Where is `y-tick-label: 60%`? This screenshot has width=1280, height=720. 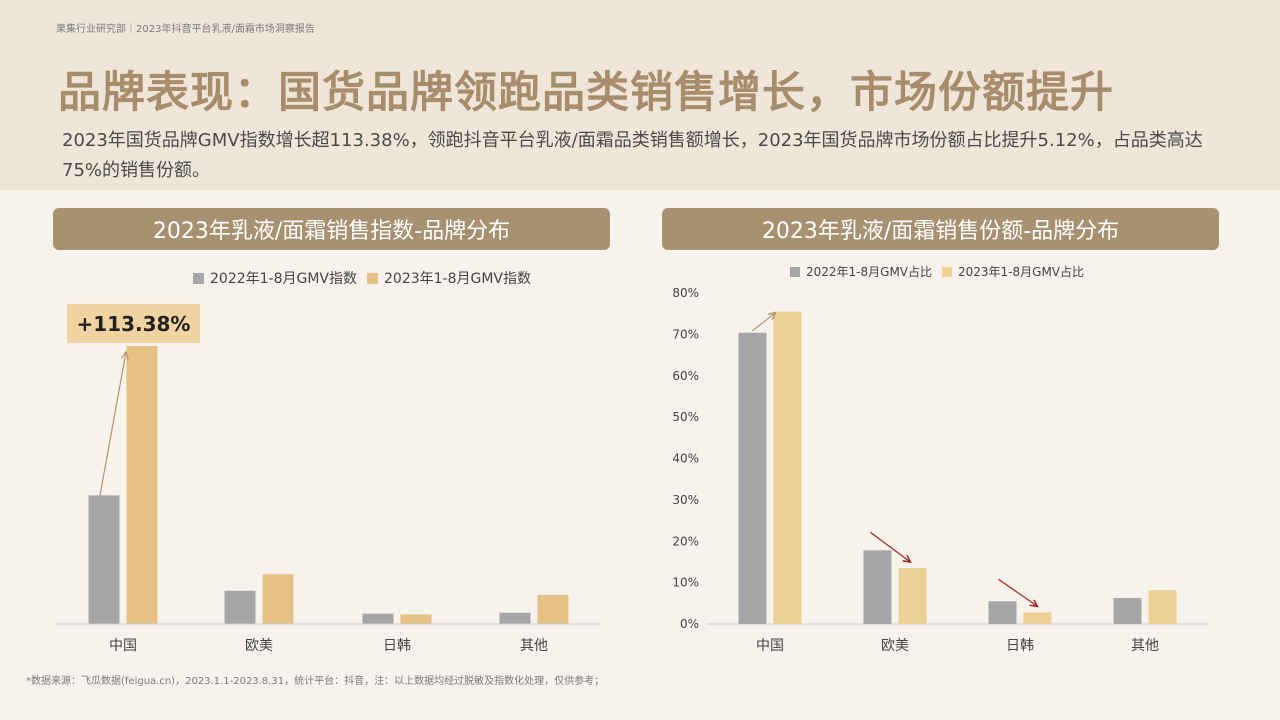 y-tick-label: 60% is located at coordinates (685, 376).